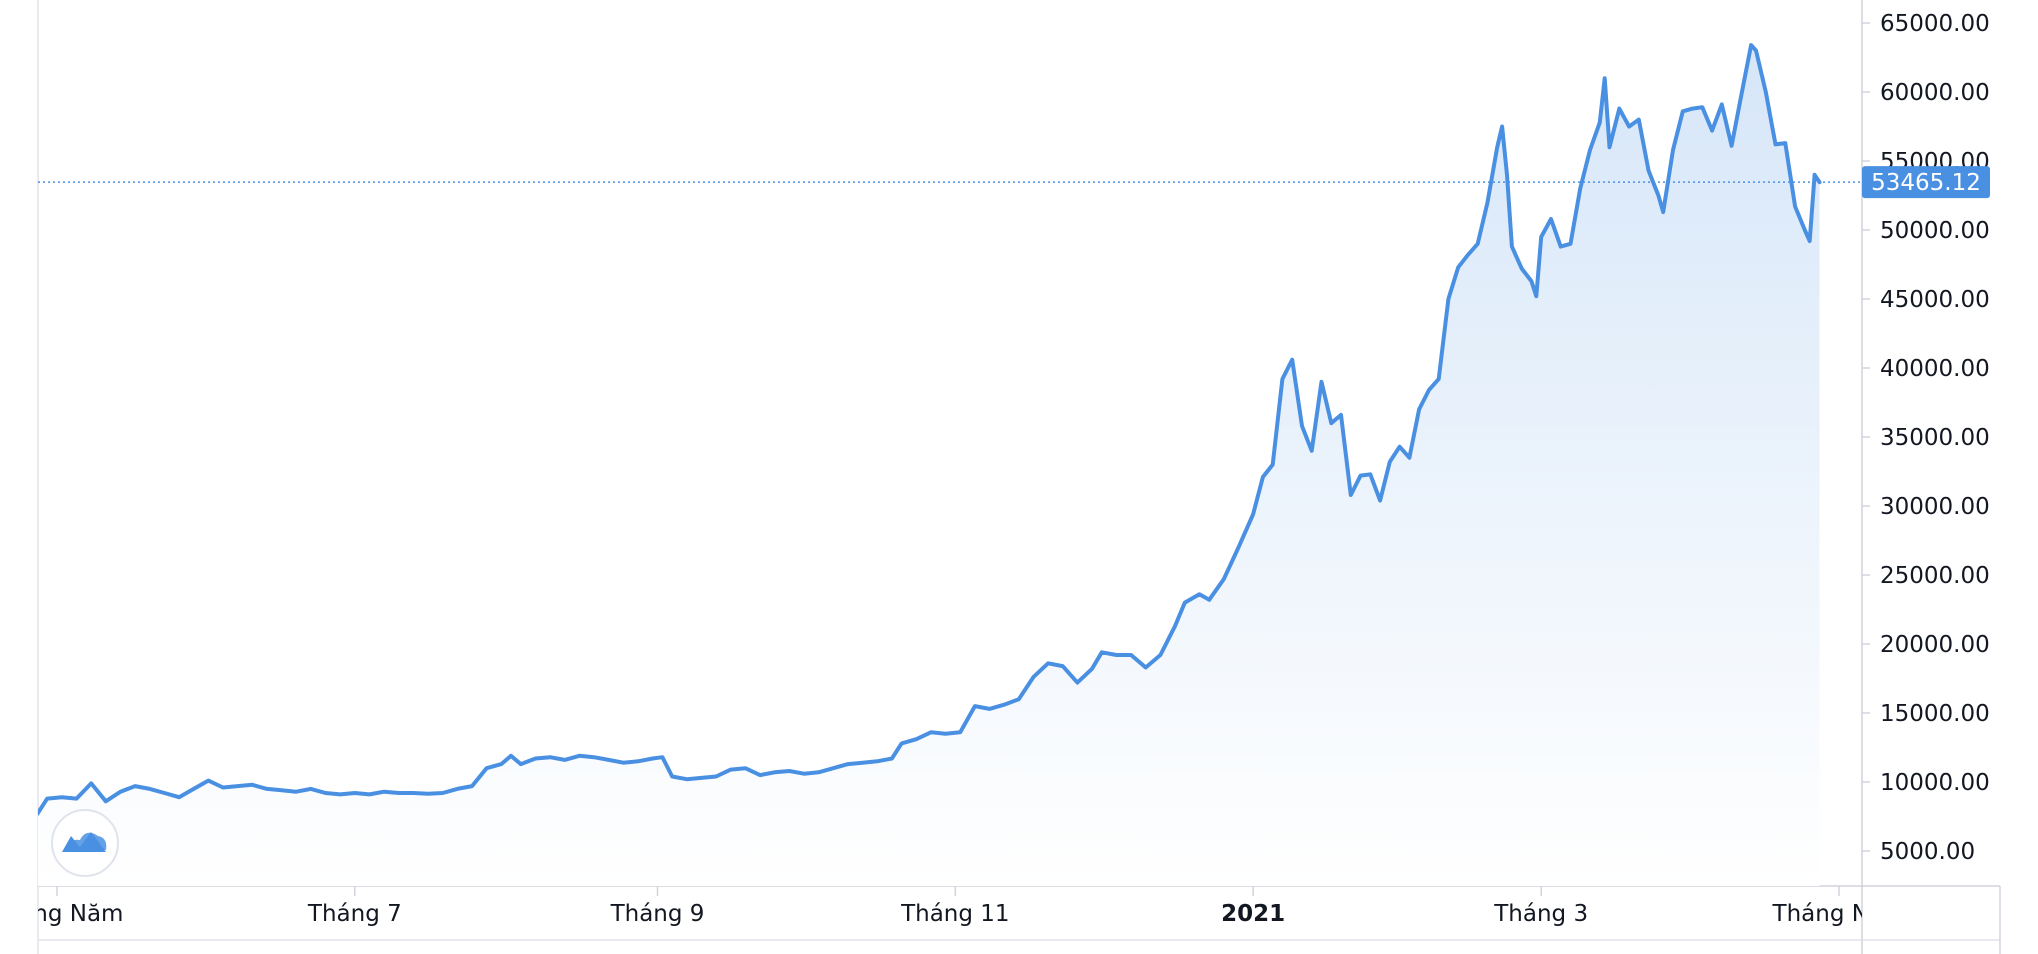 This screenshot has height=954, width=2038. What do you see at coordinates (1935, 231) in the screenshot?
I see `y-tick-label: 50000.00` at bounding box center [1935, 231].